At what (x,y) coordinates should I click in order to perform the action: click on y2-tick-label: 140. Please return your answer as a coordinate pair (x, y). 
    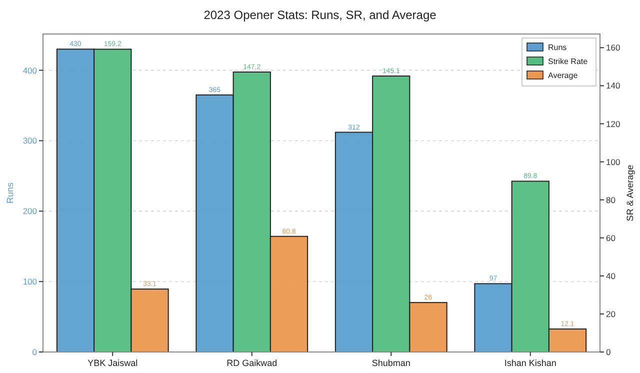
    Looking at the image, I should click on (613, 85).